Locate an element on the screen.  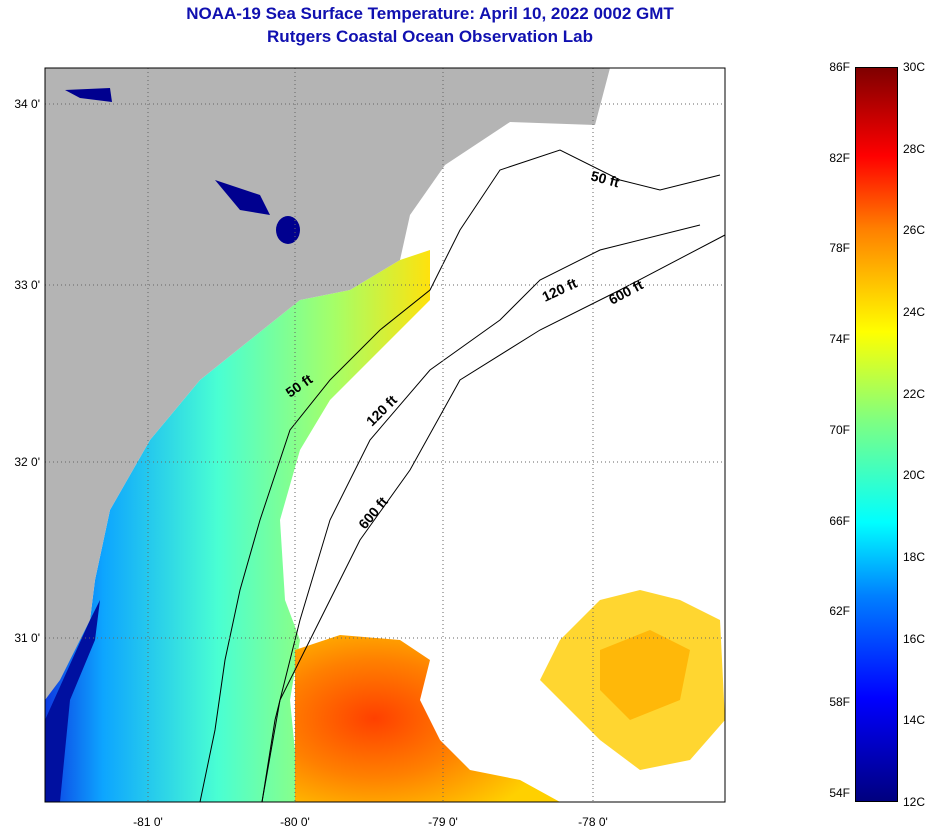
colorbar-c-label: 14C is located at coordinates (914, 720).